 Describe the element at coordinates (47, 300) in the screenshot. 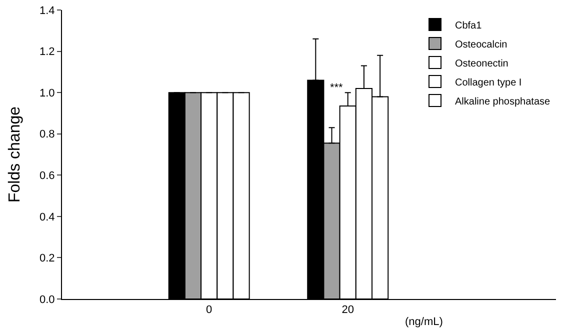

I see `y-tick-label: 0.0` at that location.